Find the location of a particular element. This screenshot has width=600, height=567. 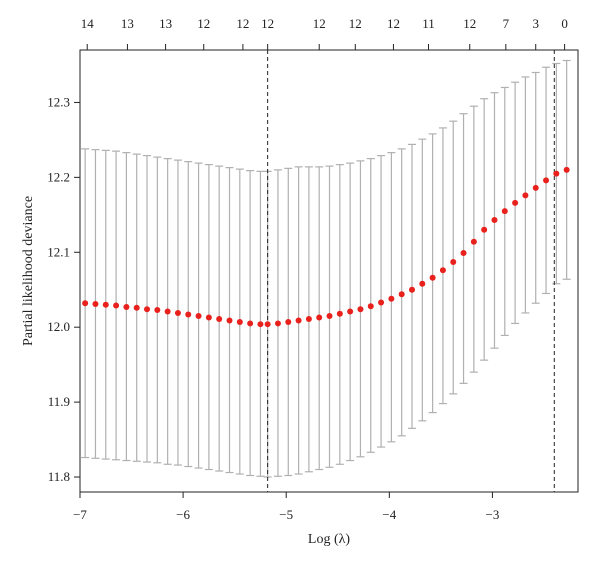

y-tick-label: 12.2 is located at coordinates (58, 176).